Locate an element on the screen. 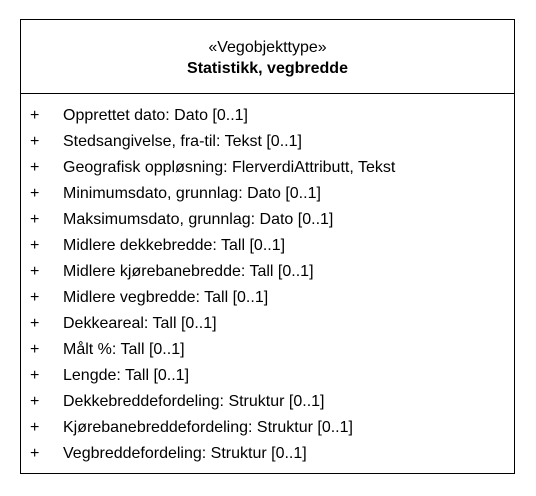  attribute-row: + Minimumsdato, grunnlag: Dato [0..1] is located at coordinates (267, 194).